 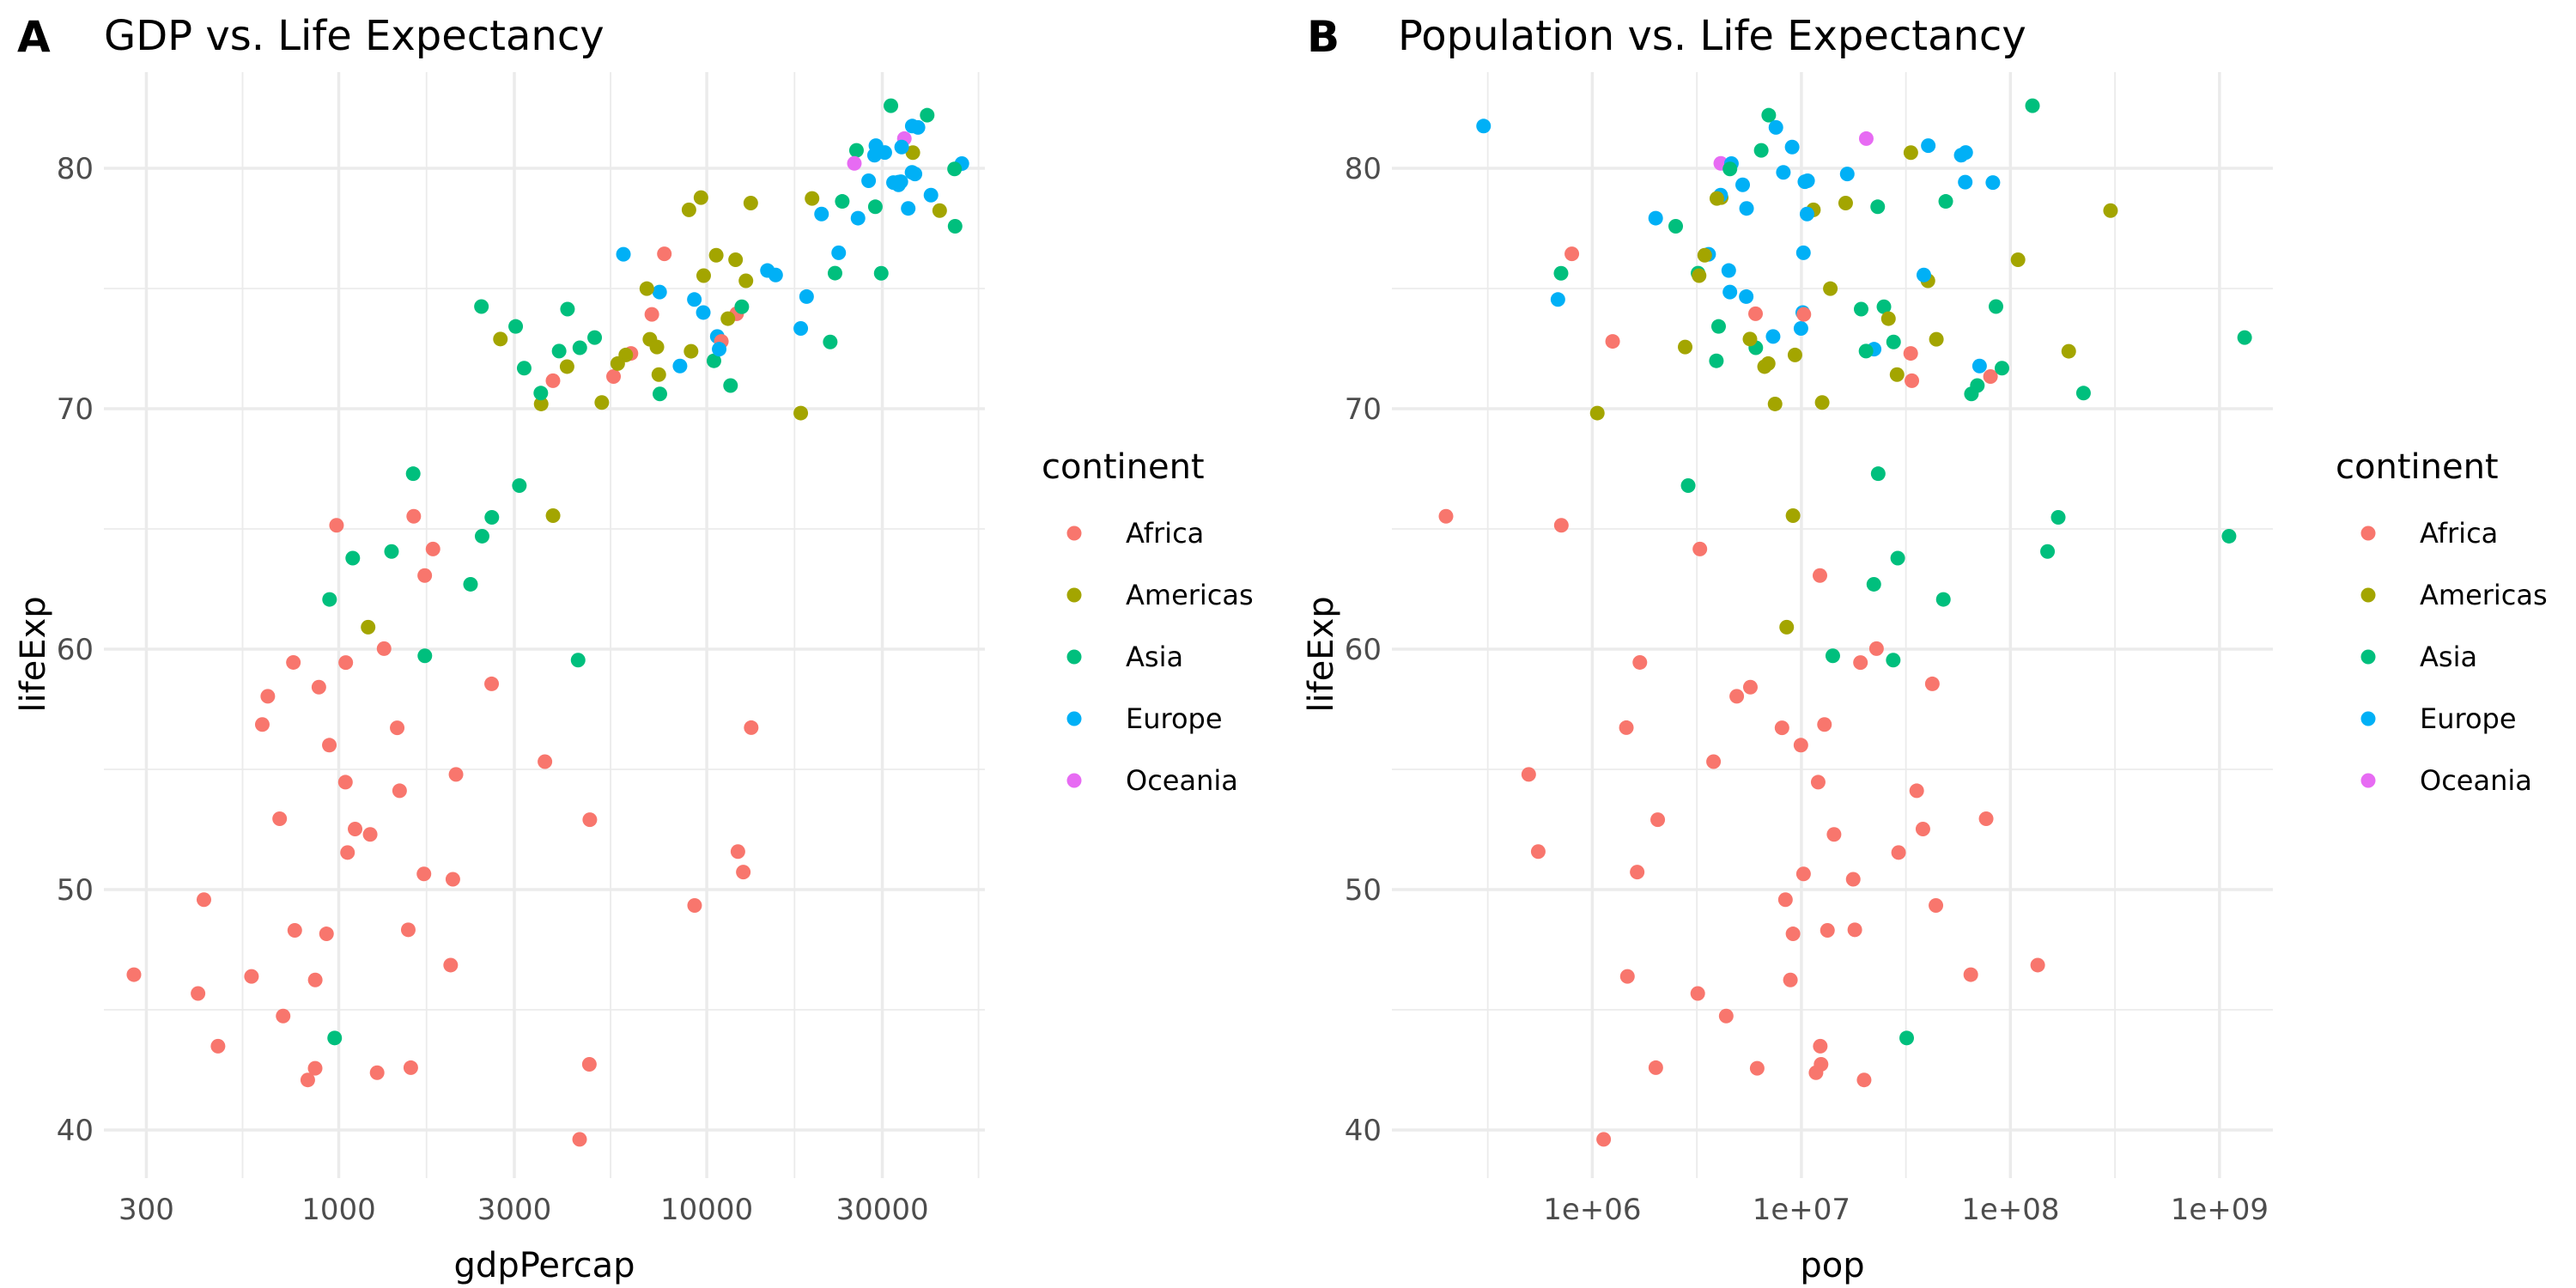 What do you see at coordinates (544, 1265) in the screenshot?
I see `panel-a-x-axis-title: gdpPercap` at bounding box center [544, 1265].